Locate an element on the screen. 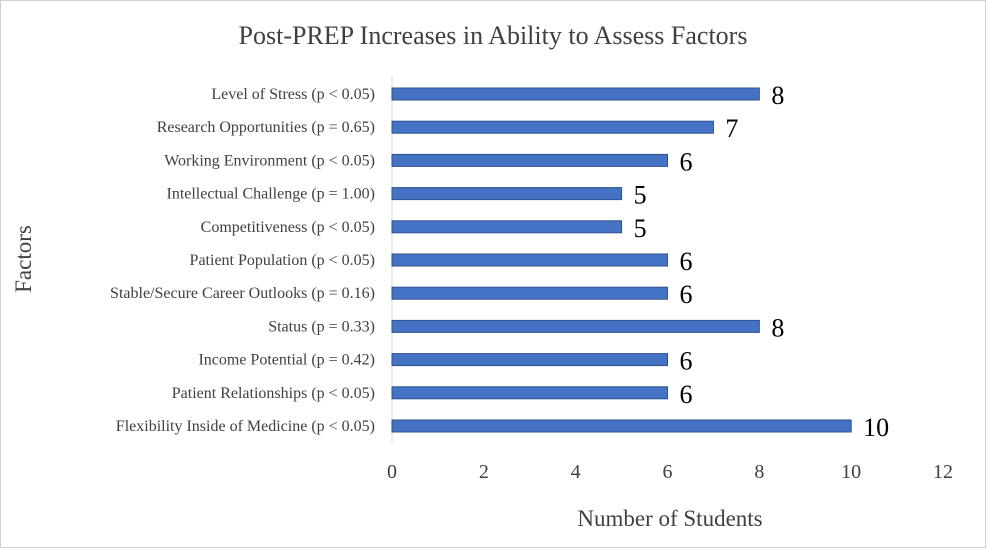 The width and height of the screenshot is (986, 548). x-tick-label: 12 is located at coordinates (943, 472).